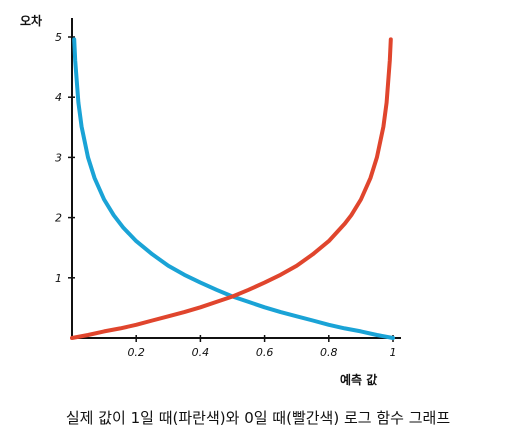 This screenshot has width=516, height=444. What do you see at coordinates (136, 352) in the screenshot?
I see `x-tick-label: 0.2` at bounding box center [136, 352].